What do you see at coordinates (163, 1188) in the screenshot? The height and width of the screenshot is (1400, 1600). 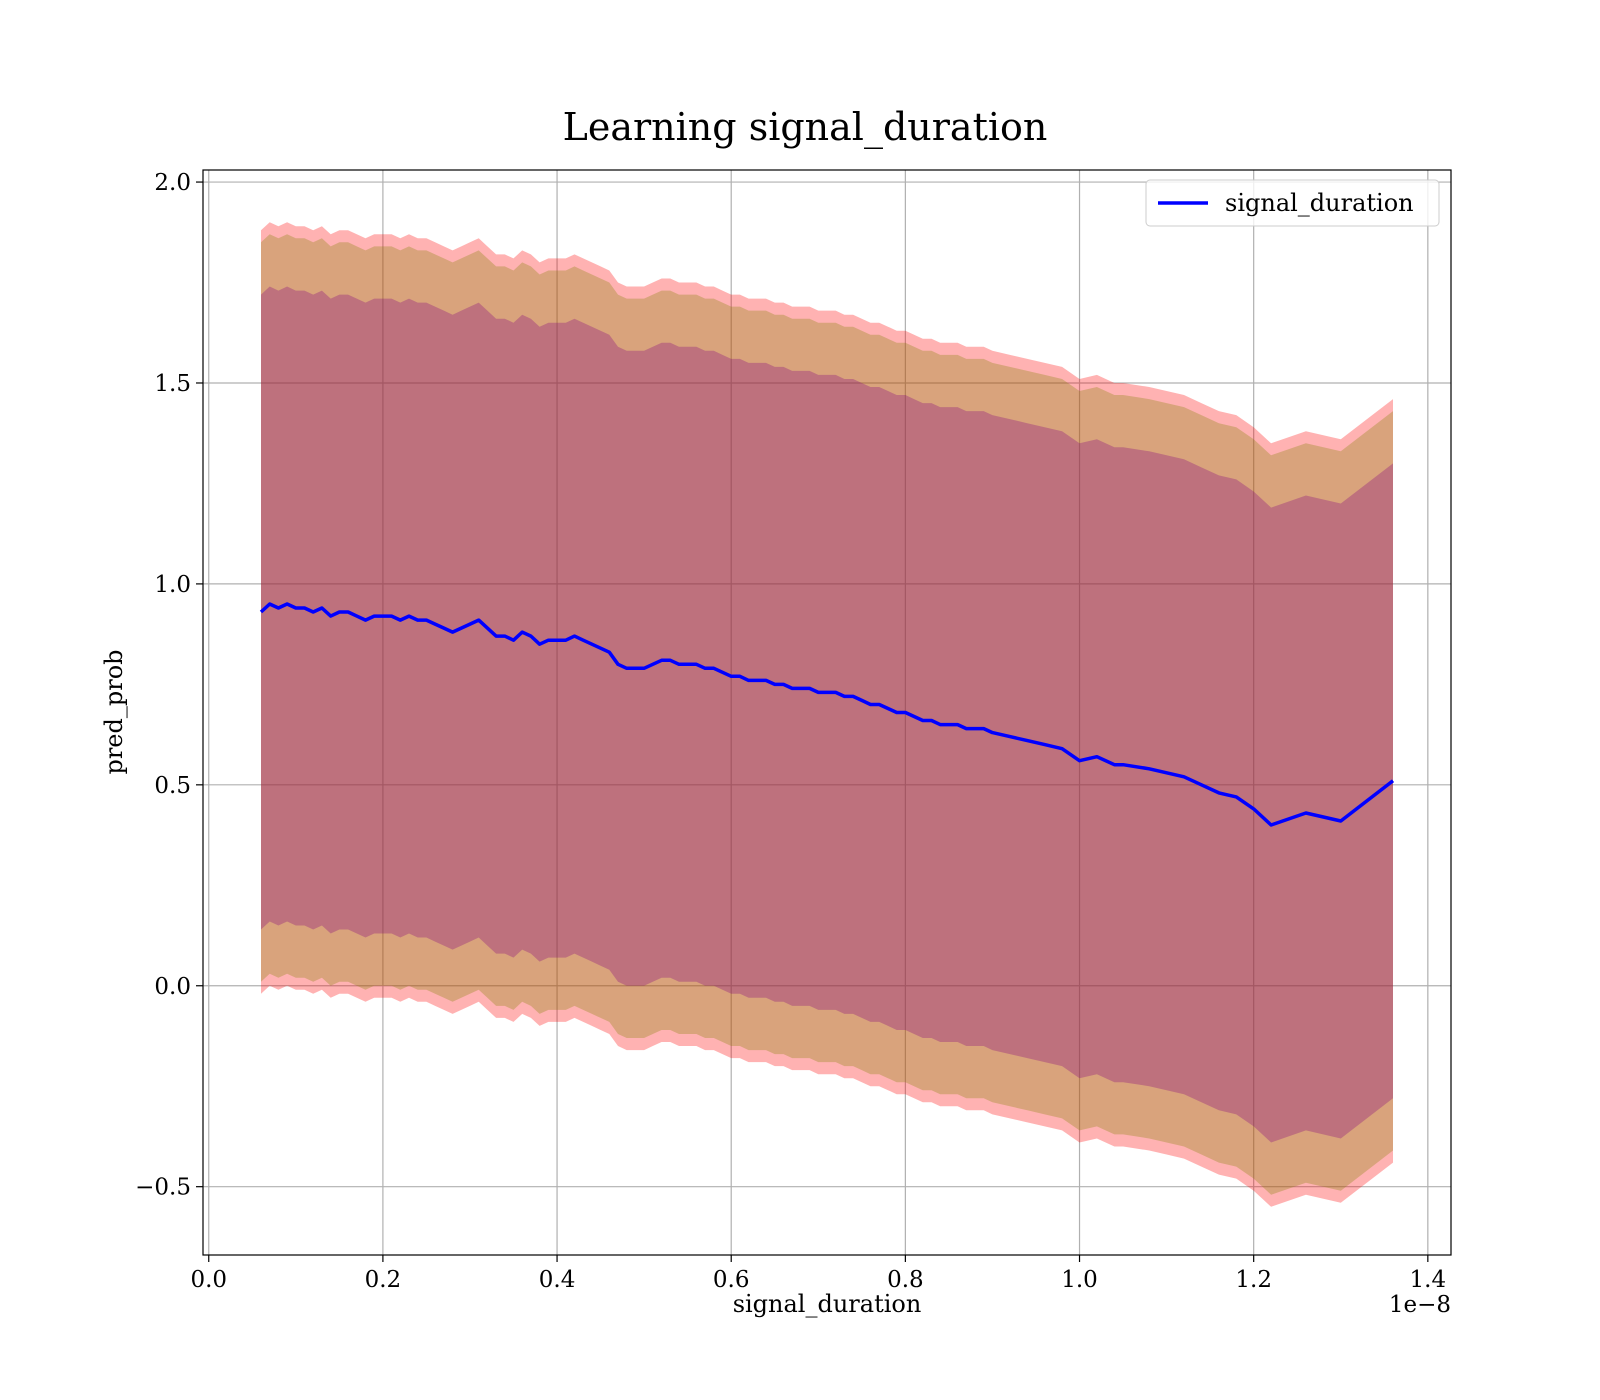 I see `y-tick-label: −0.5` at bounding box center [163, 1188].